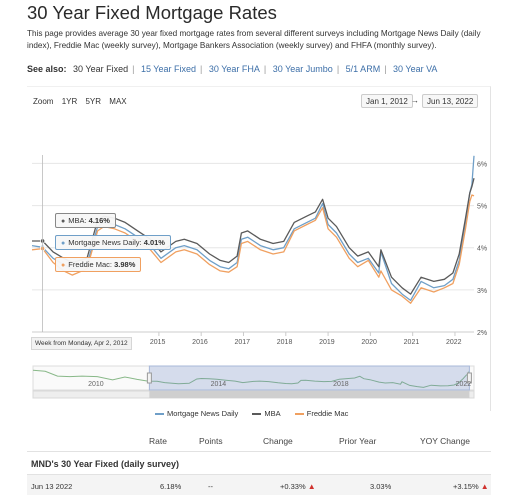  Describe the element at coordinates (81, 343) in the screenshot. I see `x-axis-date-flag: Week from Monday, Apr 2, 2012` at that location.